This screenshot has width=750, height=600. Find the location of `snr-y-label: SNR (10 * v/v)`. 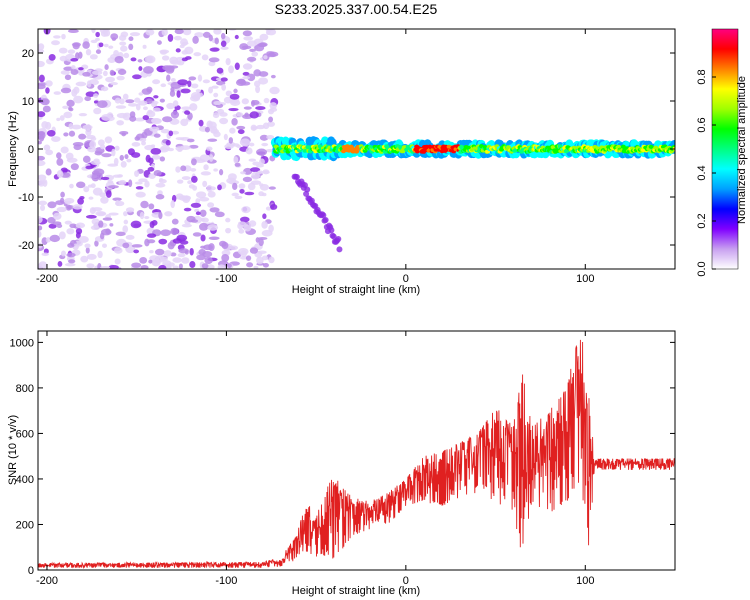

snr-y-label: SNR (10 * v/v) is located at coordinates (13, 450).